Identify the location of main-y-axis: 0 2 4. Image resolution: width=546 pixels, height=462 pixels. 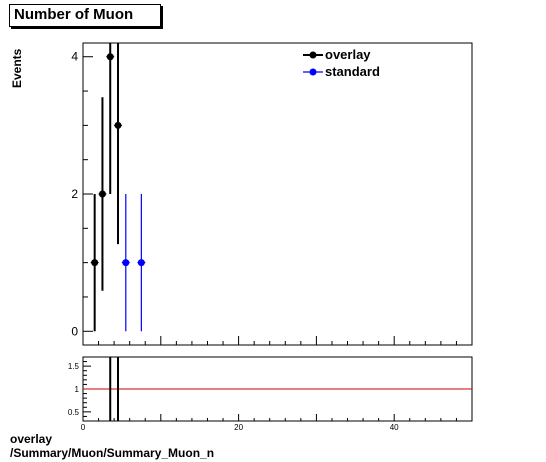
(82, 194).